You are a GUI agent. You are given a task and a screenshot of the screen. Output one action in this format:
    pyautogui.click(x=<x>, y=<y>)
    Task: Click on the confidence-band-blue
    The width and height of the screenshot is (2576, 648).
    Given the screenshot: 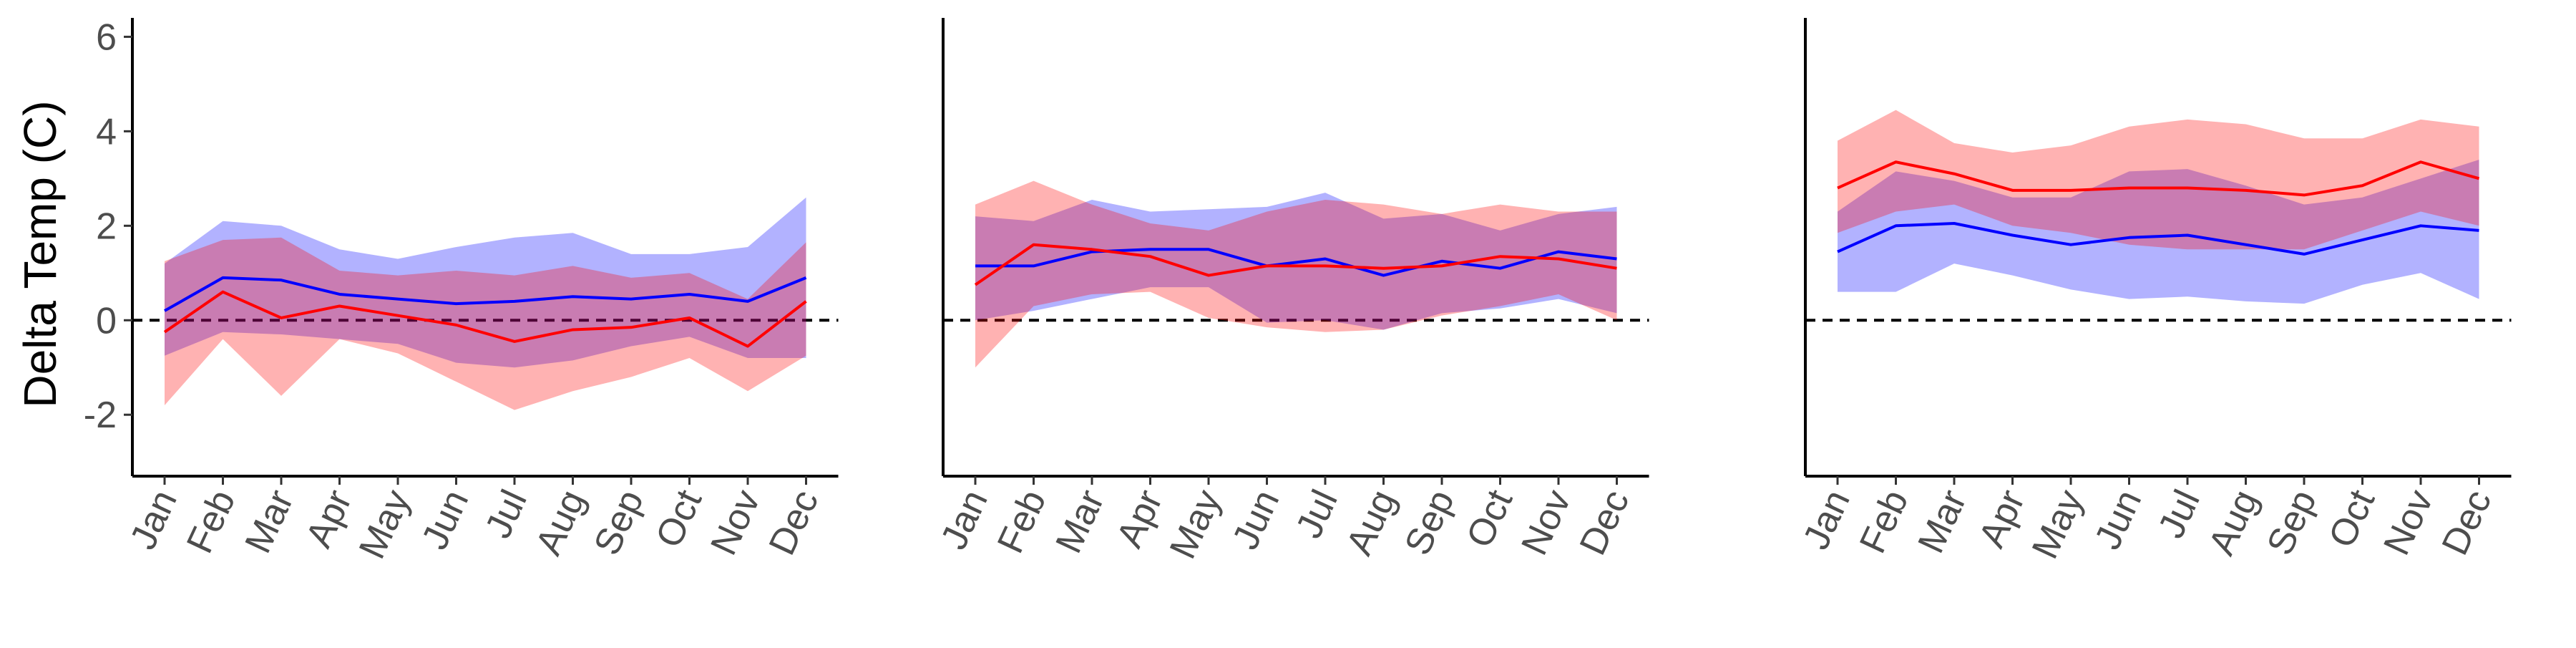 What is the action you would take?
    pyautogui.click(x=2158, y=232)
    